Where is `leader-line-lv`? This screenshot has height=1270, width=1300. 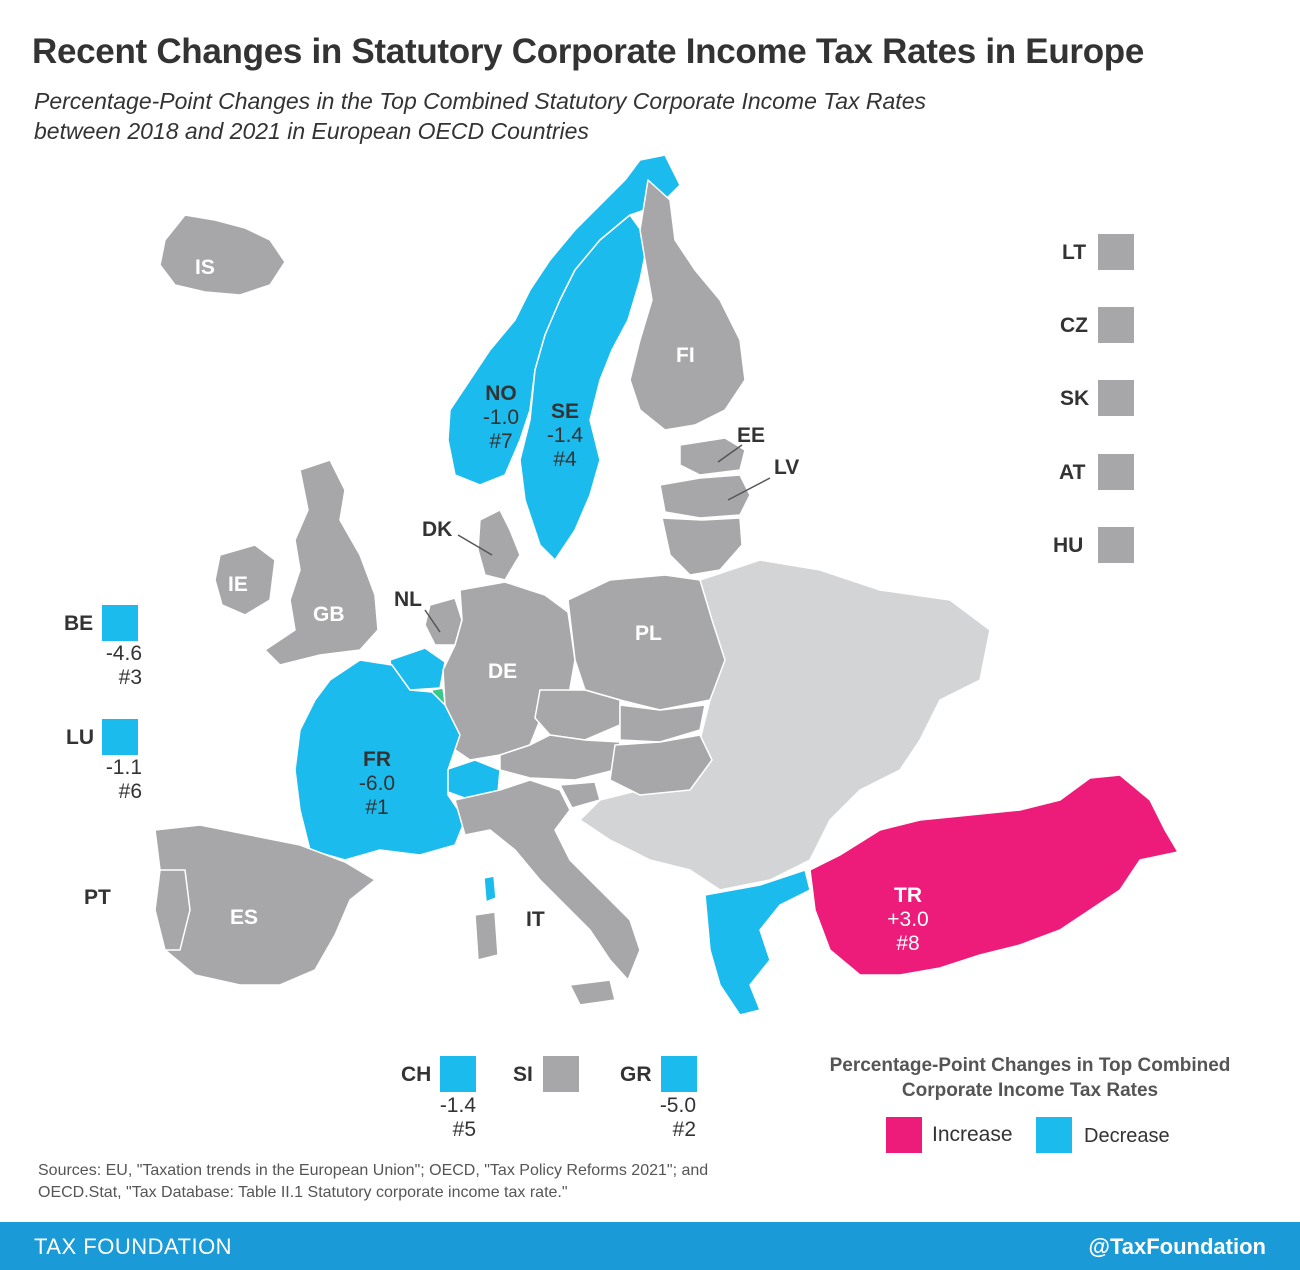
leader-line-lv is located at coordinates (749, 489).